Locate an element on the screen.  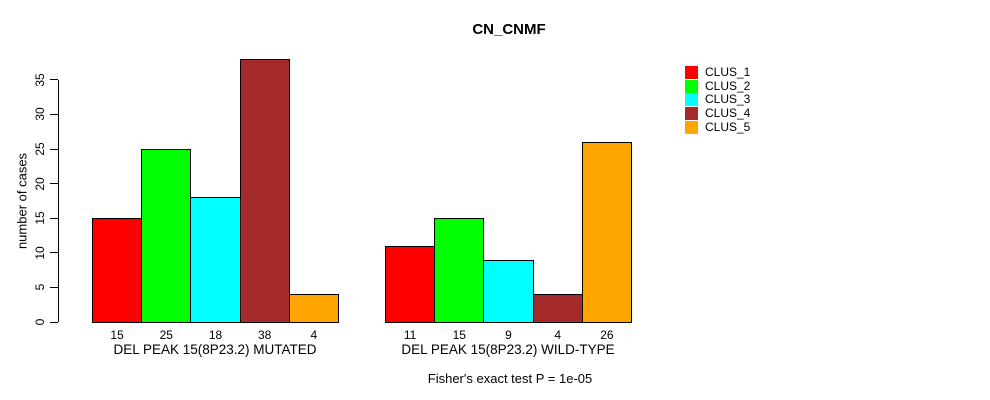
bar-value-label: 9 is located at coordinates (508, 335).